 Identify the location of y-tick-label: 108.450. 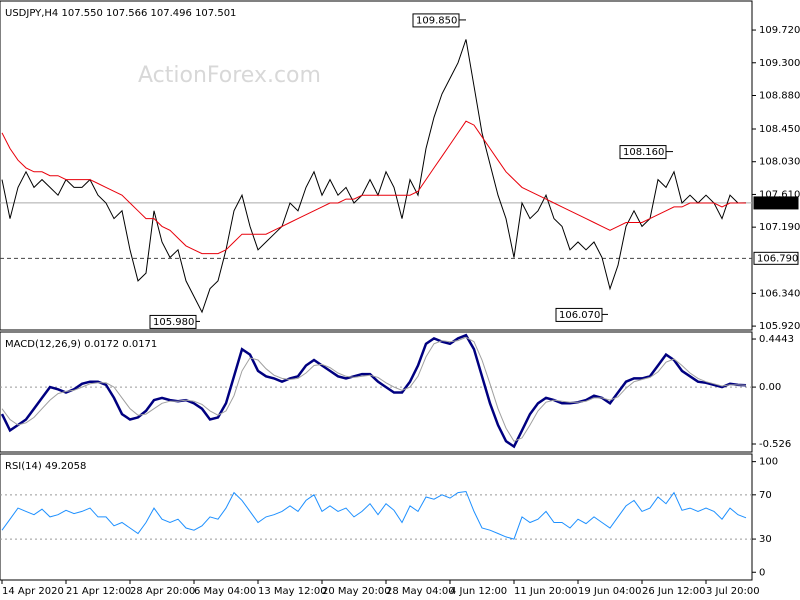
(779, 129).